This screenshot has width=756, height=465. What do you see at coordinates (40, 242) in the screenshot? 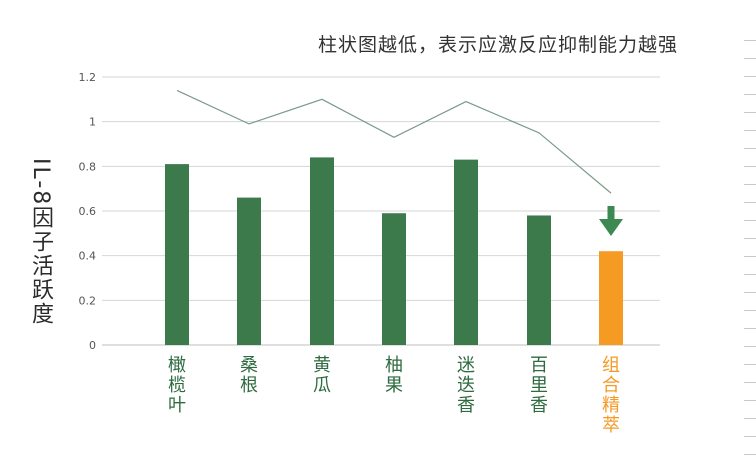
I see `y-axis-label: IL-8因子活跃度` at bounding box center [40, 242].